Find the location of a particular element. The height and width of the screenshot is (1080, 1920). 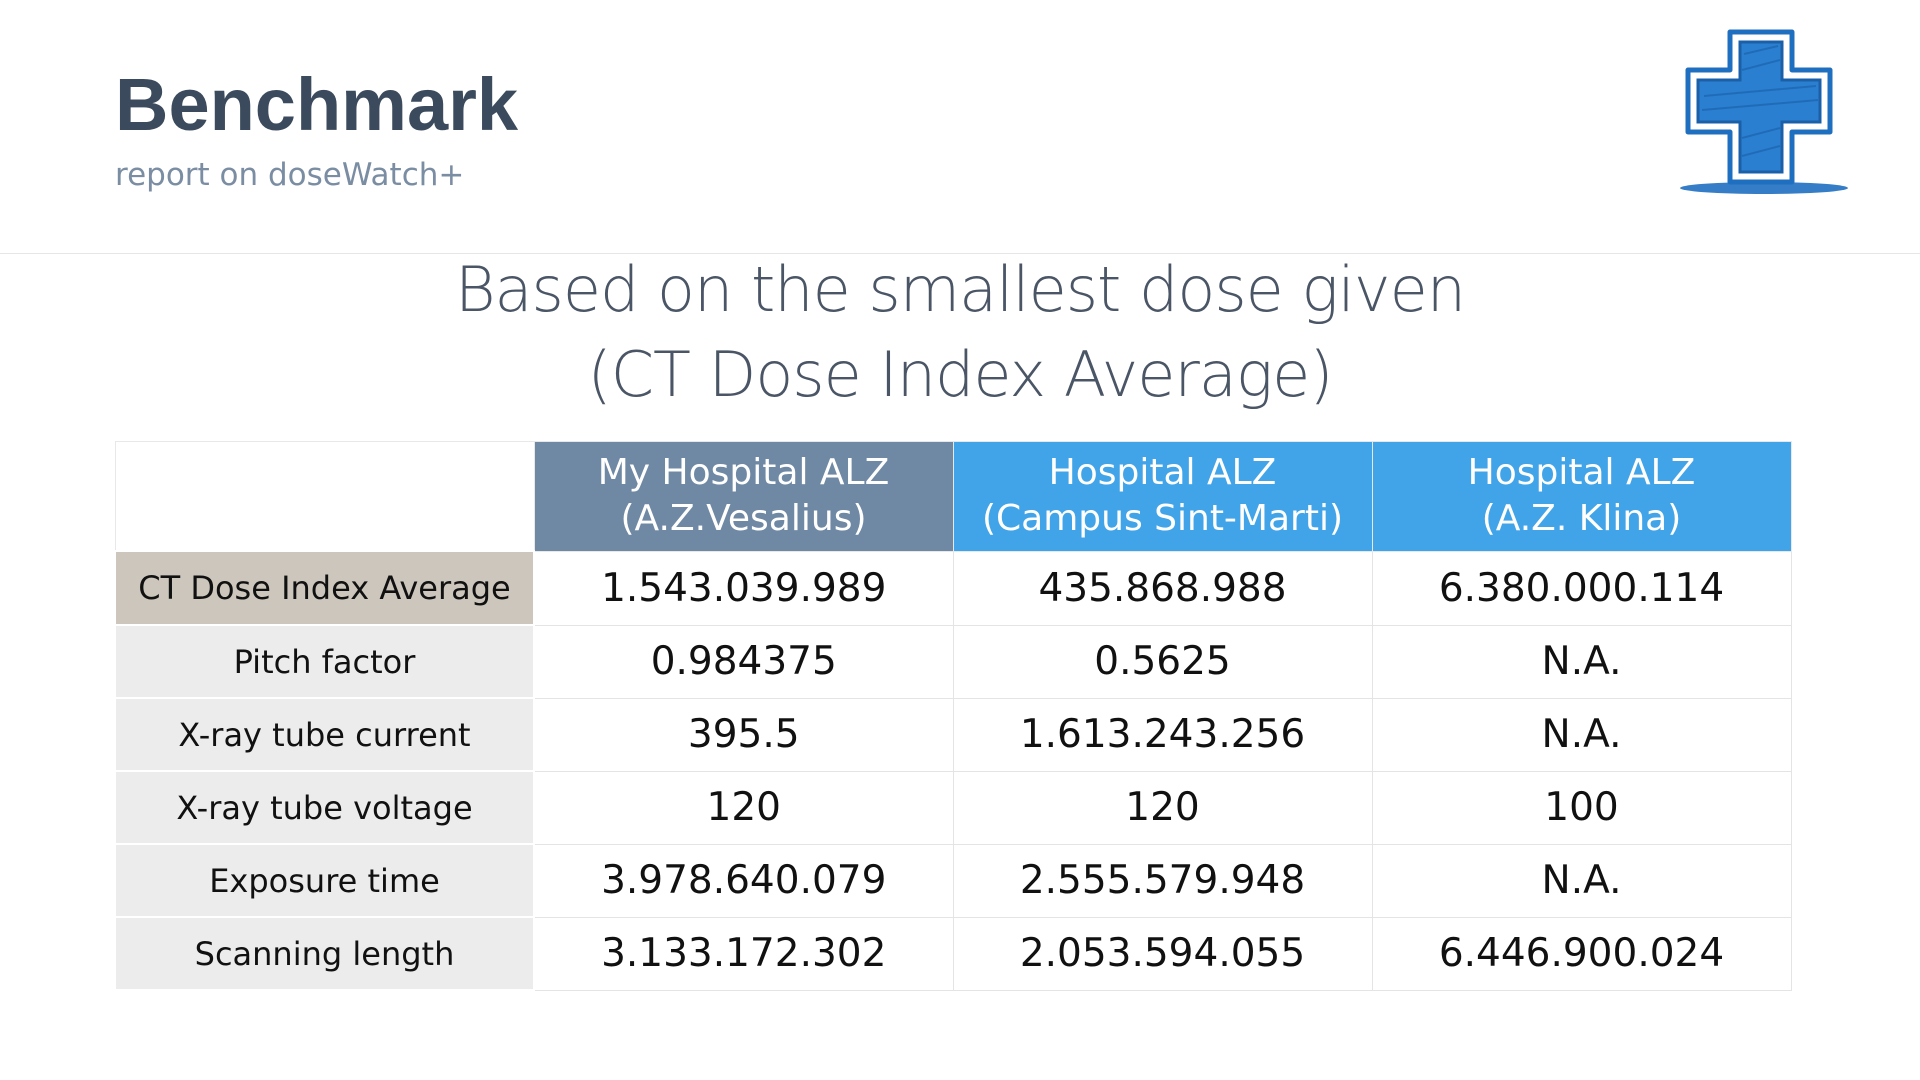

table-cell: 100 is located at coordinates (1581, 807).